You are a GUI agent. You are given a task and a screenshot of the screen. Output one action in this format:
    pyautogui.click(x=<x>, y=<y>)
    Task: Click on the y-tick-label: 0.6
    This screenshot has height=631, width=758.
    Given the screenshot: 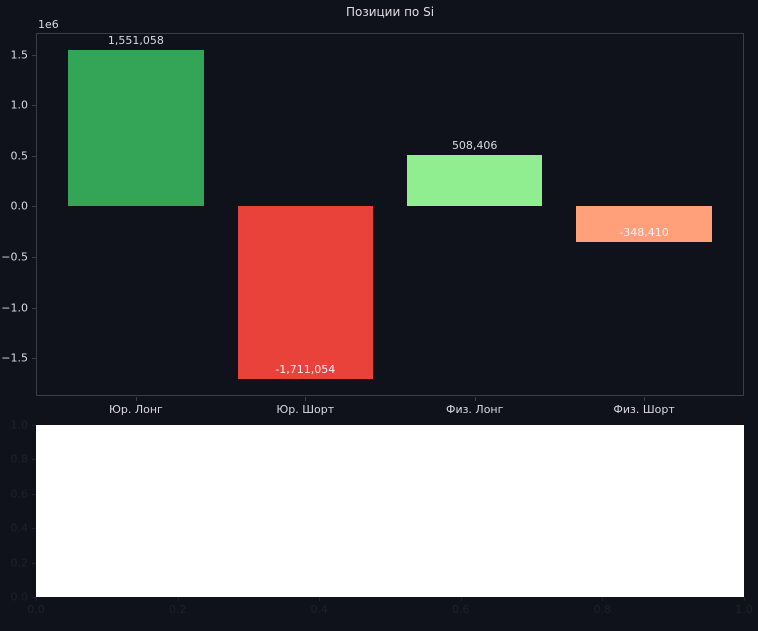 What is the action you would take?
    pyautogui.click(x=19, y=494)
    